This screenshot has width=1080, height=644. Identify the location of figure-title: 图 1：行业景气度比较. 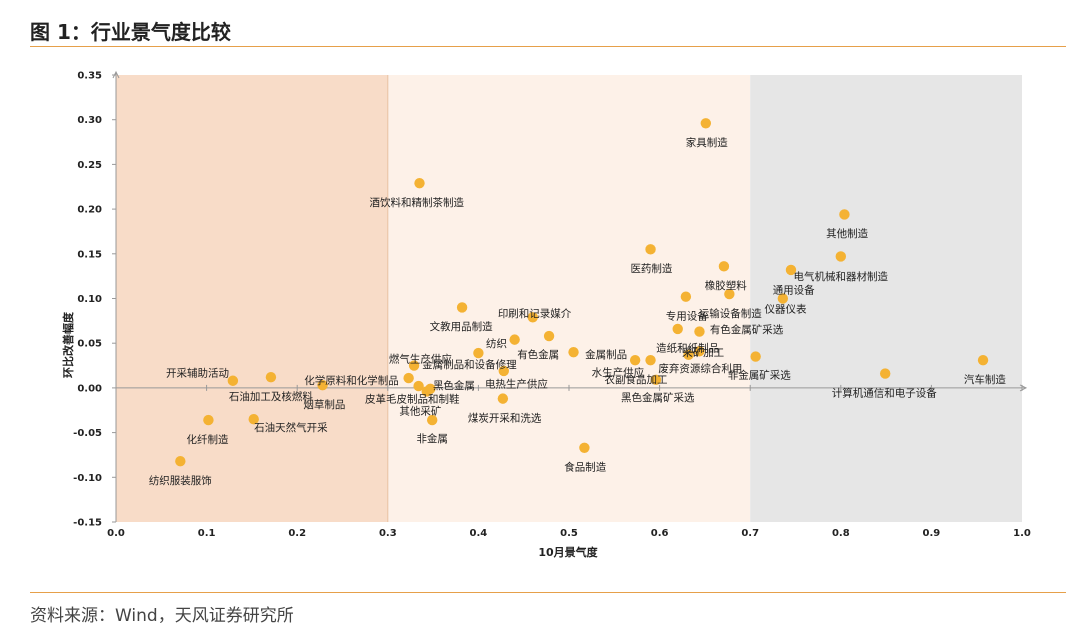
(130, 32).